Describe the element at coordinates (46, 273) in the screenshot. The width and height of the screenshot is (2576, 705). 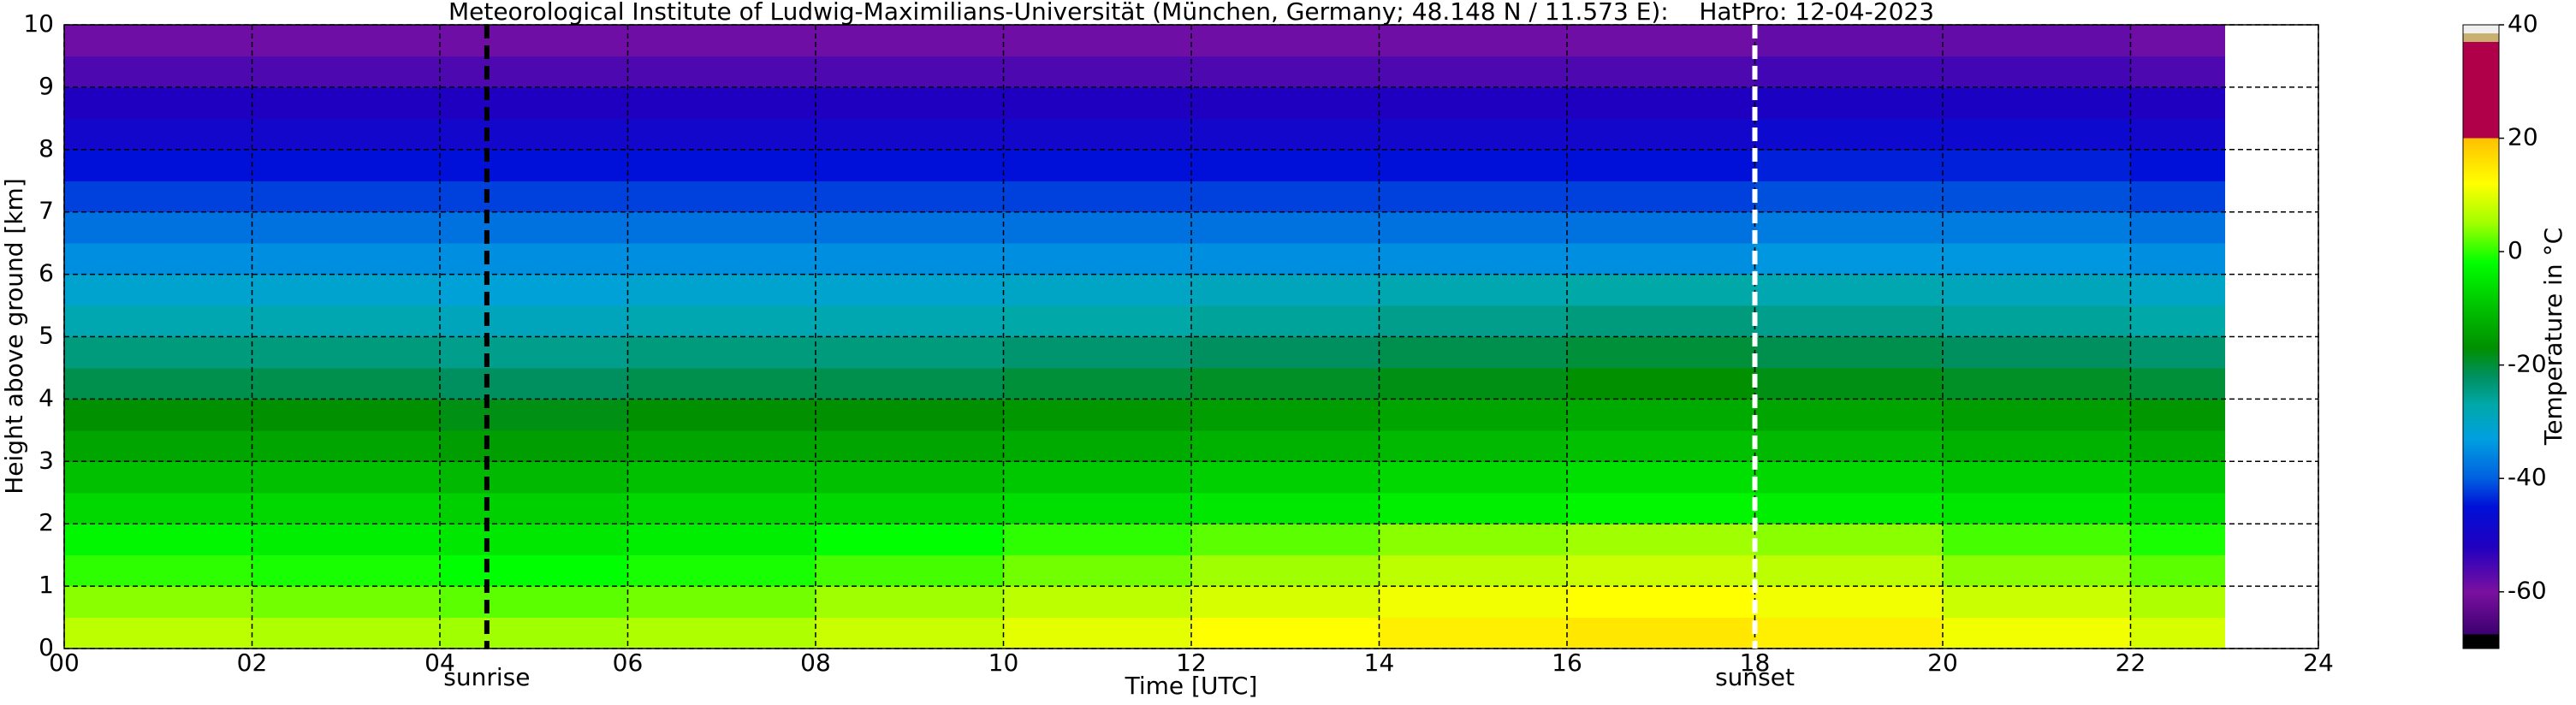
I see `y-tick-label: 6` at that location.